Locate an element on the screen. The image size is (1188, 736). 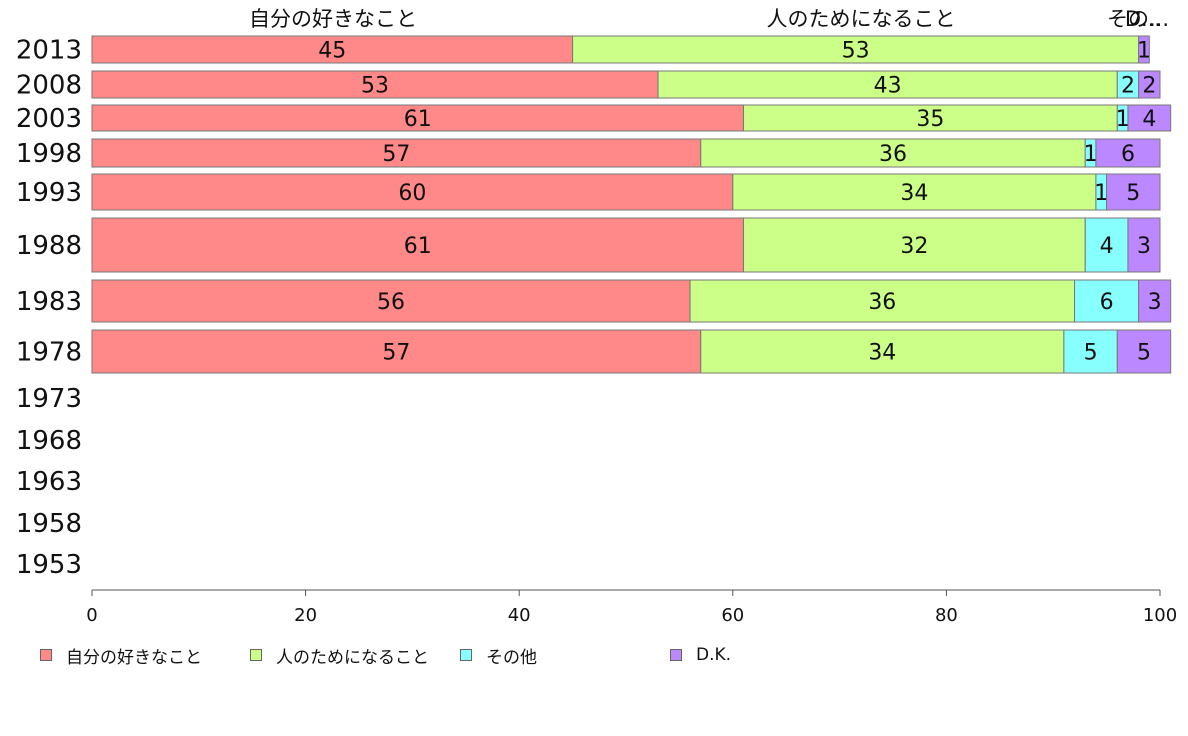
bar-value-1988-series-0: 61 is located at coordinates (418, 246).